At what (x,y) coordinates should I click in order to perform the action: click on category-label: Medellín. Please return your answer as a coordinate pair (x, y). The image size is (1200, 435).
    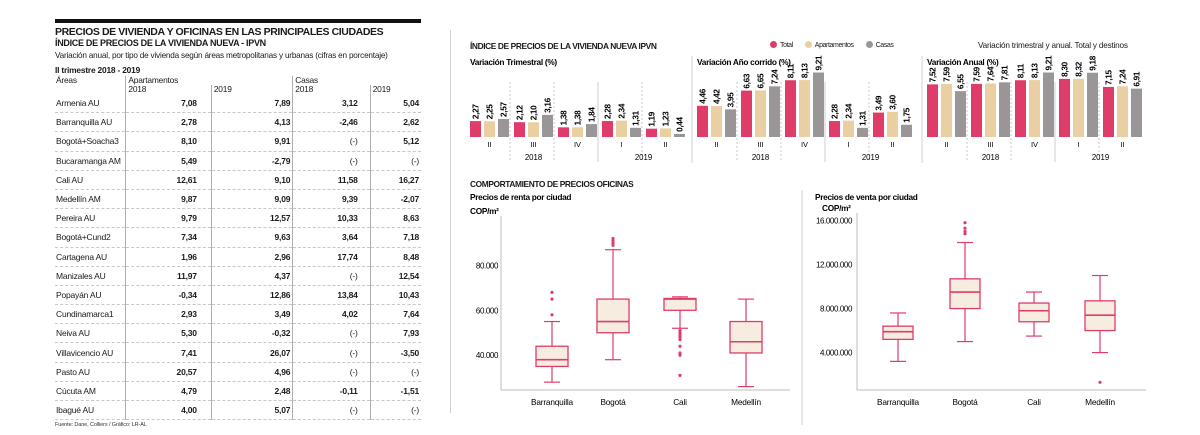
    Looking at the image, I should click on (1100, 402).